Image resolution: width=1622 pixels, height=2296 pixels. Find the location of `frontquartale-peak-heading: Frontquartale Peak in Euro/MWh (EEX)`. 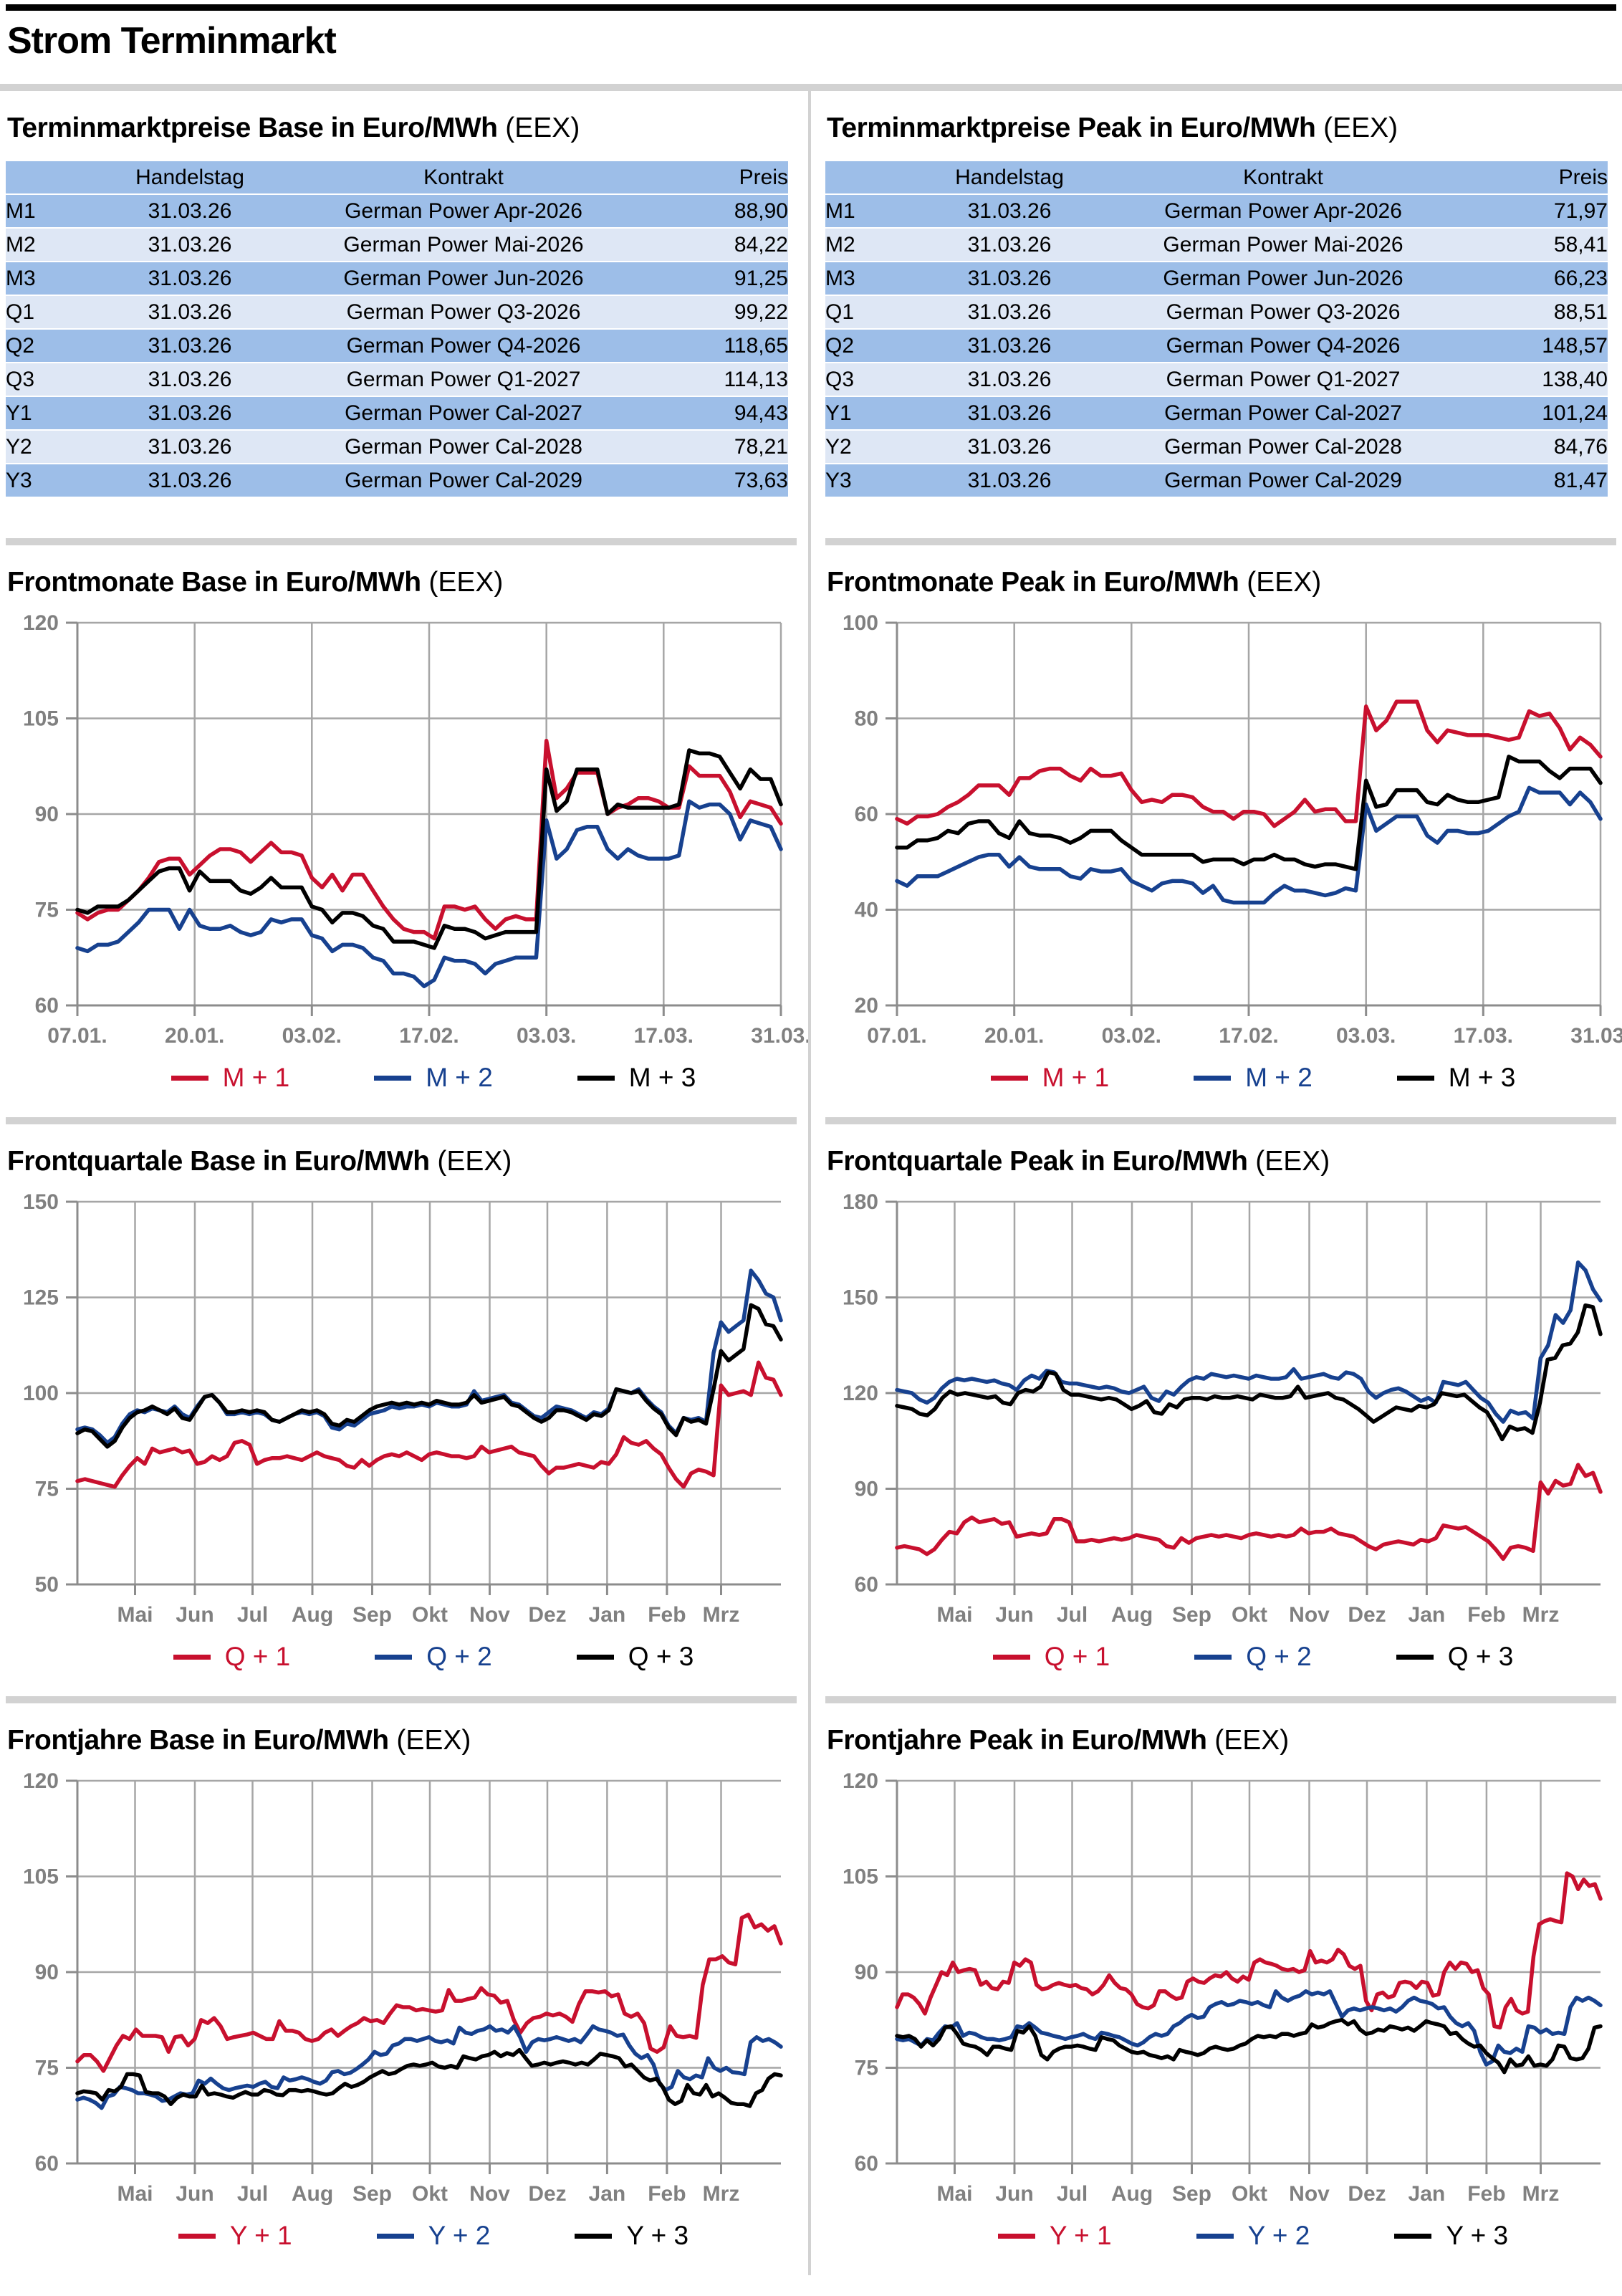

frontquartale-peak-heading: Frontquartale Peak in Euro/MWh (EEX) is located at coordinates (1221, 1161).